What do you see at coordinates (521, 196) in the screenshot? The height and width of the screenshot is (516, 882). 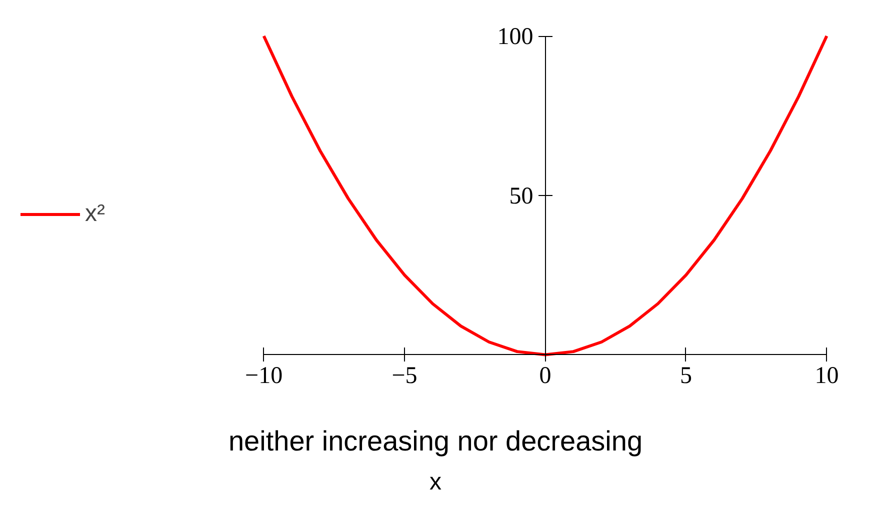 I see `y-tick-label: 50` at bounding box center [521, 196].